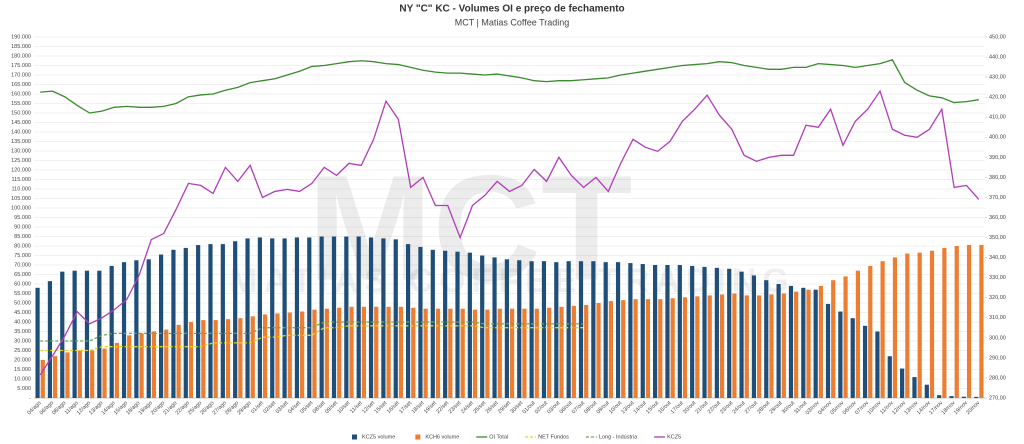  Describe the element at coordinates (378, 437) in the screenshot. I see `legend-label: KCZ5 volume` at that location.